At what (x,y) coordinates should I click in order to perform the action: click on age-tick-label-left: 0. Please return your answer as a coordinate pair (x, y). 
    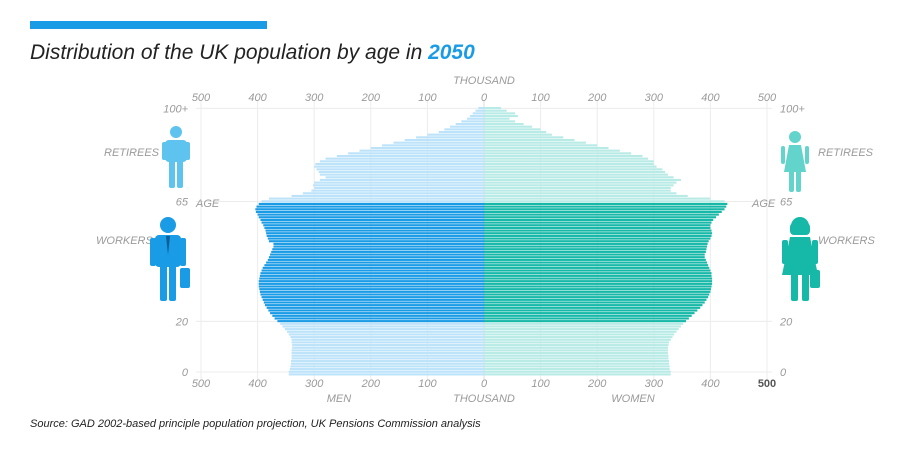
    Looking at the image, I should click on (185, 373).